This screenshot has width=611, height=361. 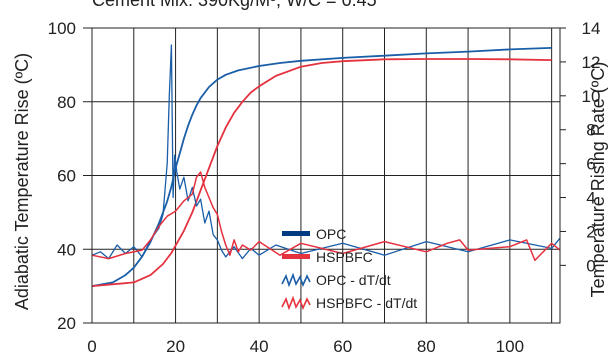 What do you see at coordinates (234, 5) in the screenshot?
I see `chart-title: Cement Mix: 390Kg/M³, W/C = 0.45` at bounding box center [234, 5].